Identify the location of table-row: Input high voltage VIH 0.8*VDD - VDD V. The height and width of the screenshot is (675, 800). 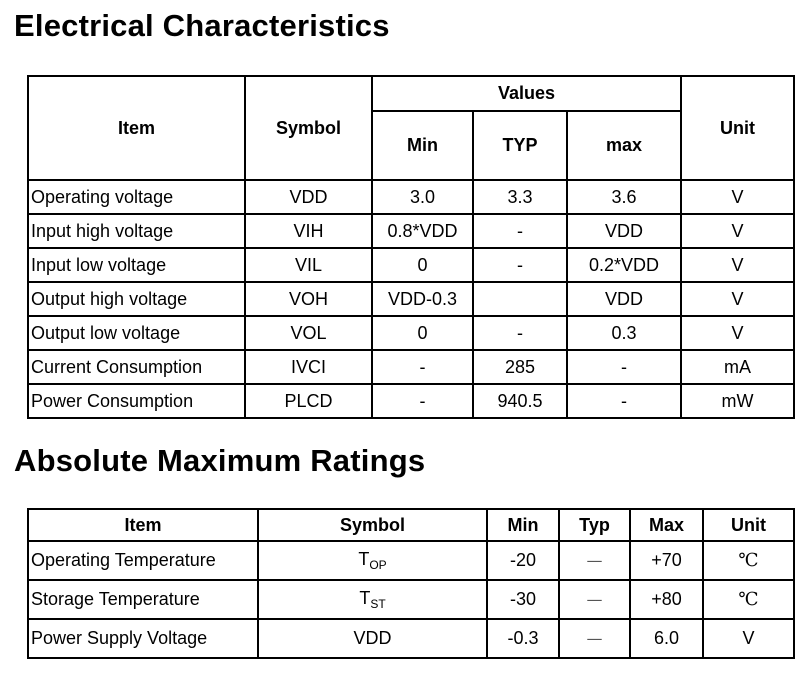
(411, 231).